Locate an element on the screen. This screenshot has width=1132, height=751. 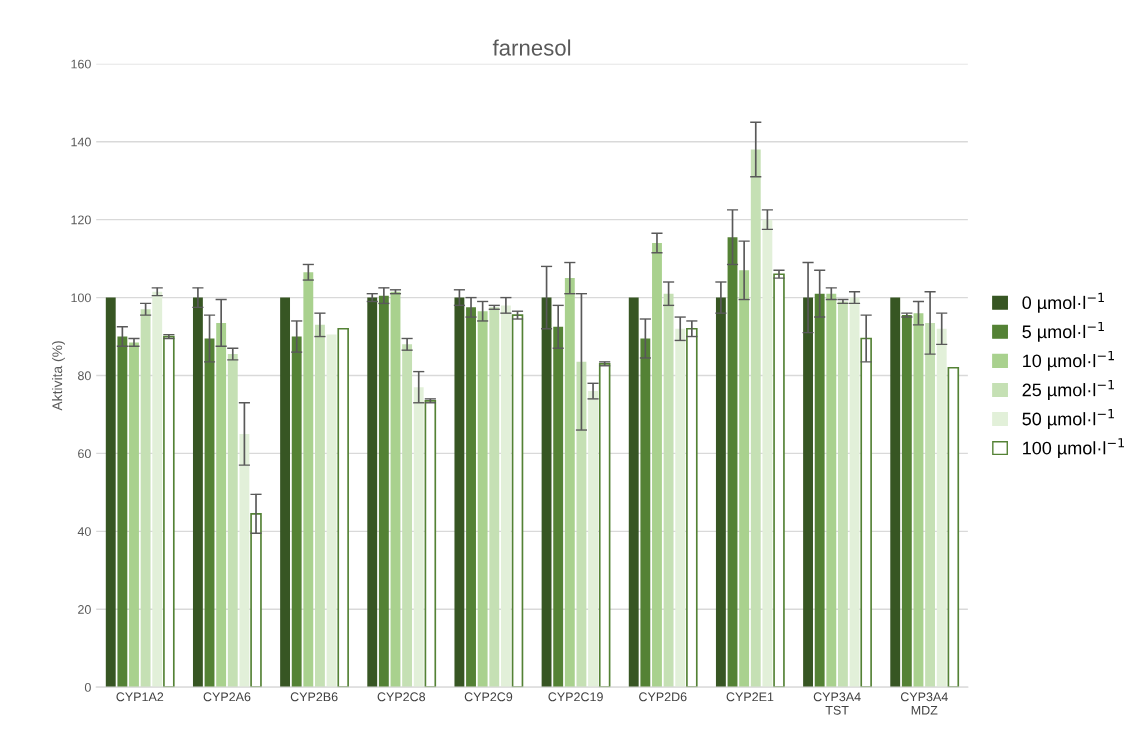
x-tick-label: CYP2E1 is located at coordinates (750, 697).